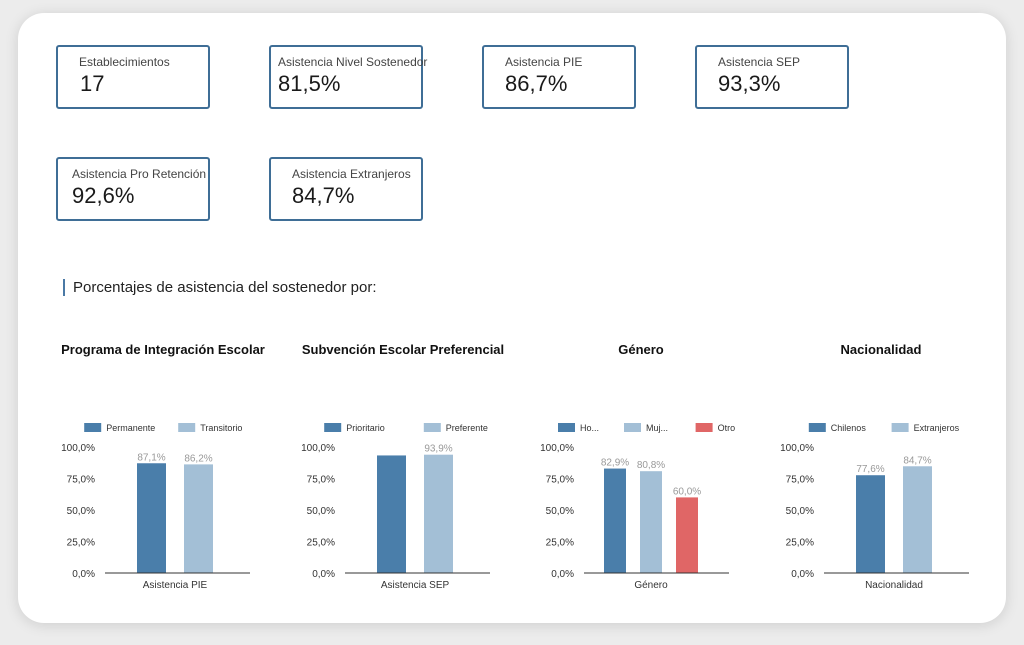 The height and width of the screenshot is (645, 1024). Describe the element at coordinates (403, 349) in the screenshot. I see `chart-title-sep: Subvención Escolar Preferencial` at that location.